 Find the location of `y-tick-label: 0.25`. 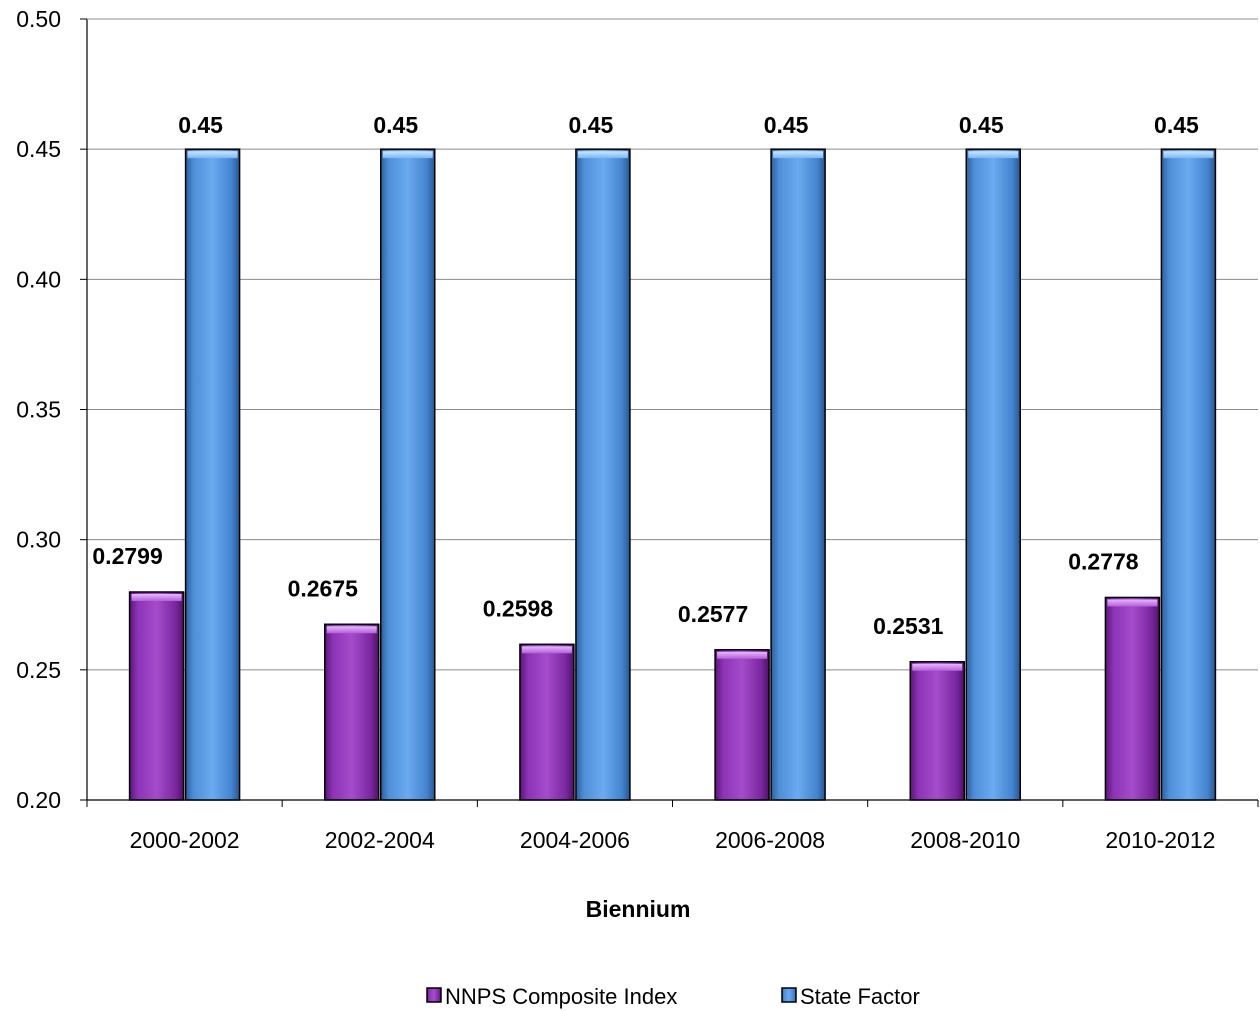

y-tick-label: 0.25 is located at coordinates (38, 670).